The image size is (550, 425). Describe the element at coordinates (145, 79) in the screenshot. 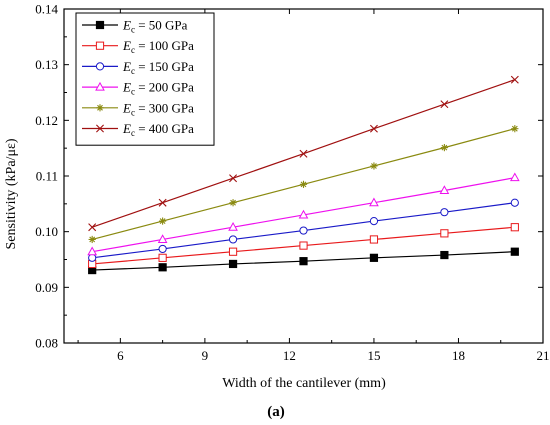

I see `legend-box` at that location.